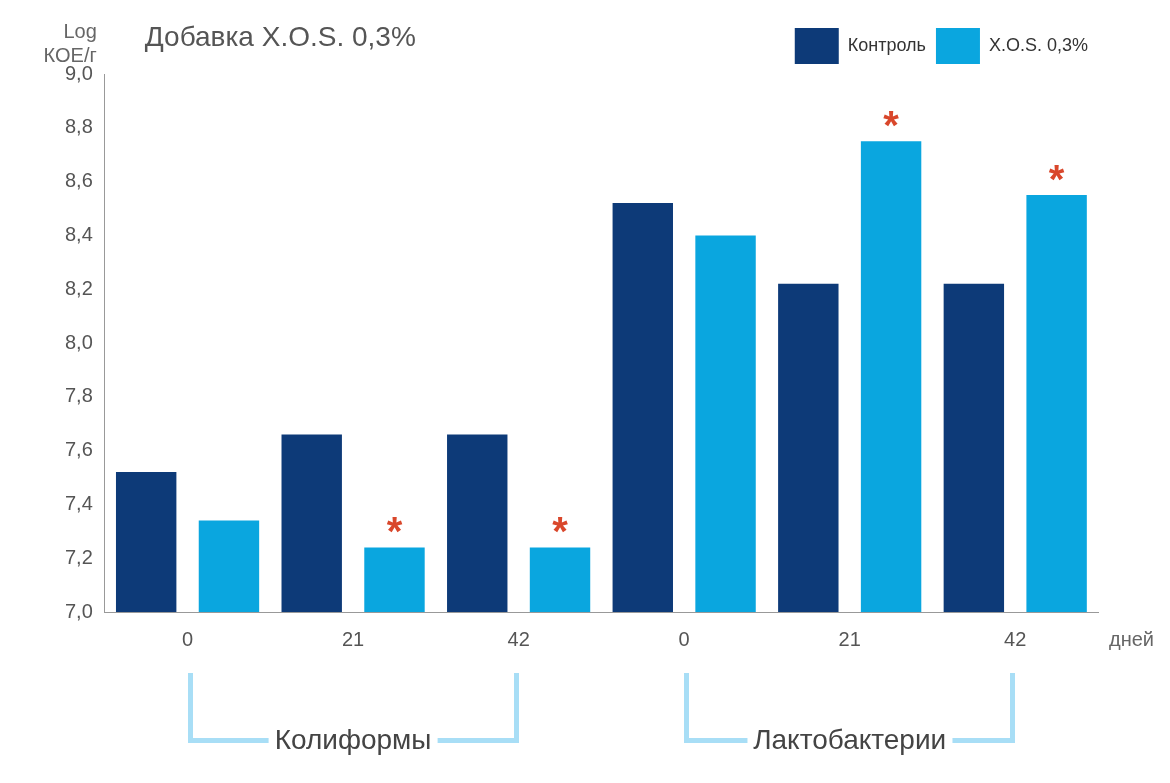 This screenshot has width=1170, height=783. Describe the element at coordinates (886, 44) in the screenshot. I see `legend-label: Контроль` at that location.